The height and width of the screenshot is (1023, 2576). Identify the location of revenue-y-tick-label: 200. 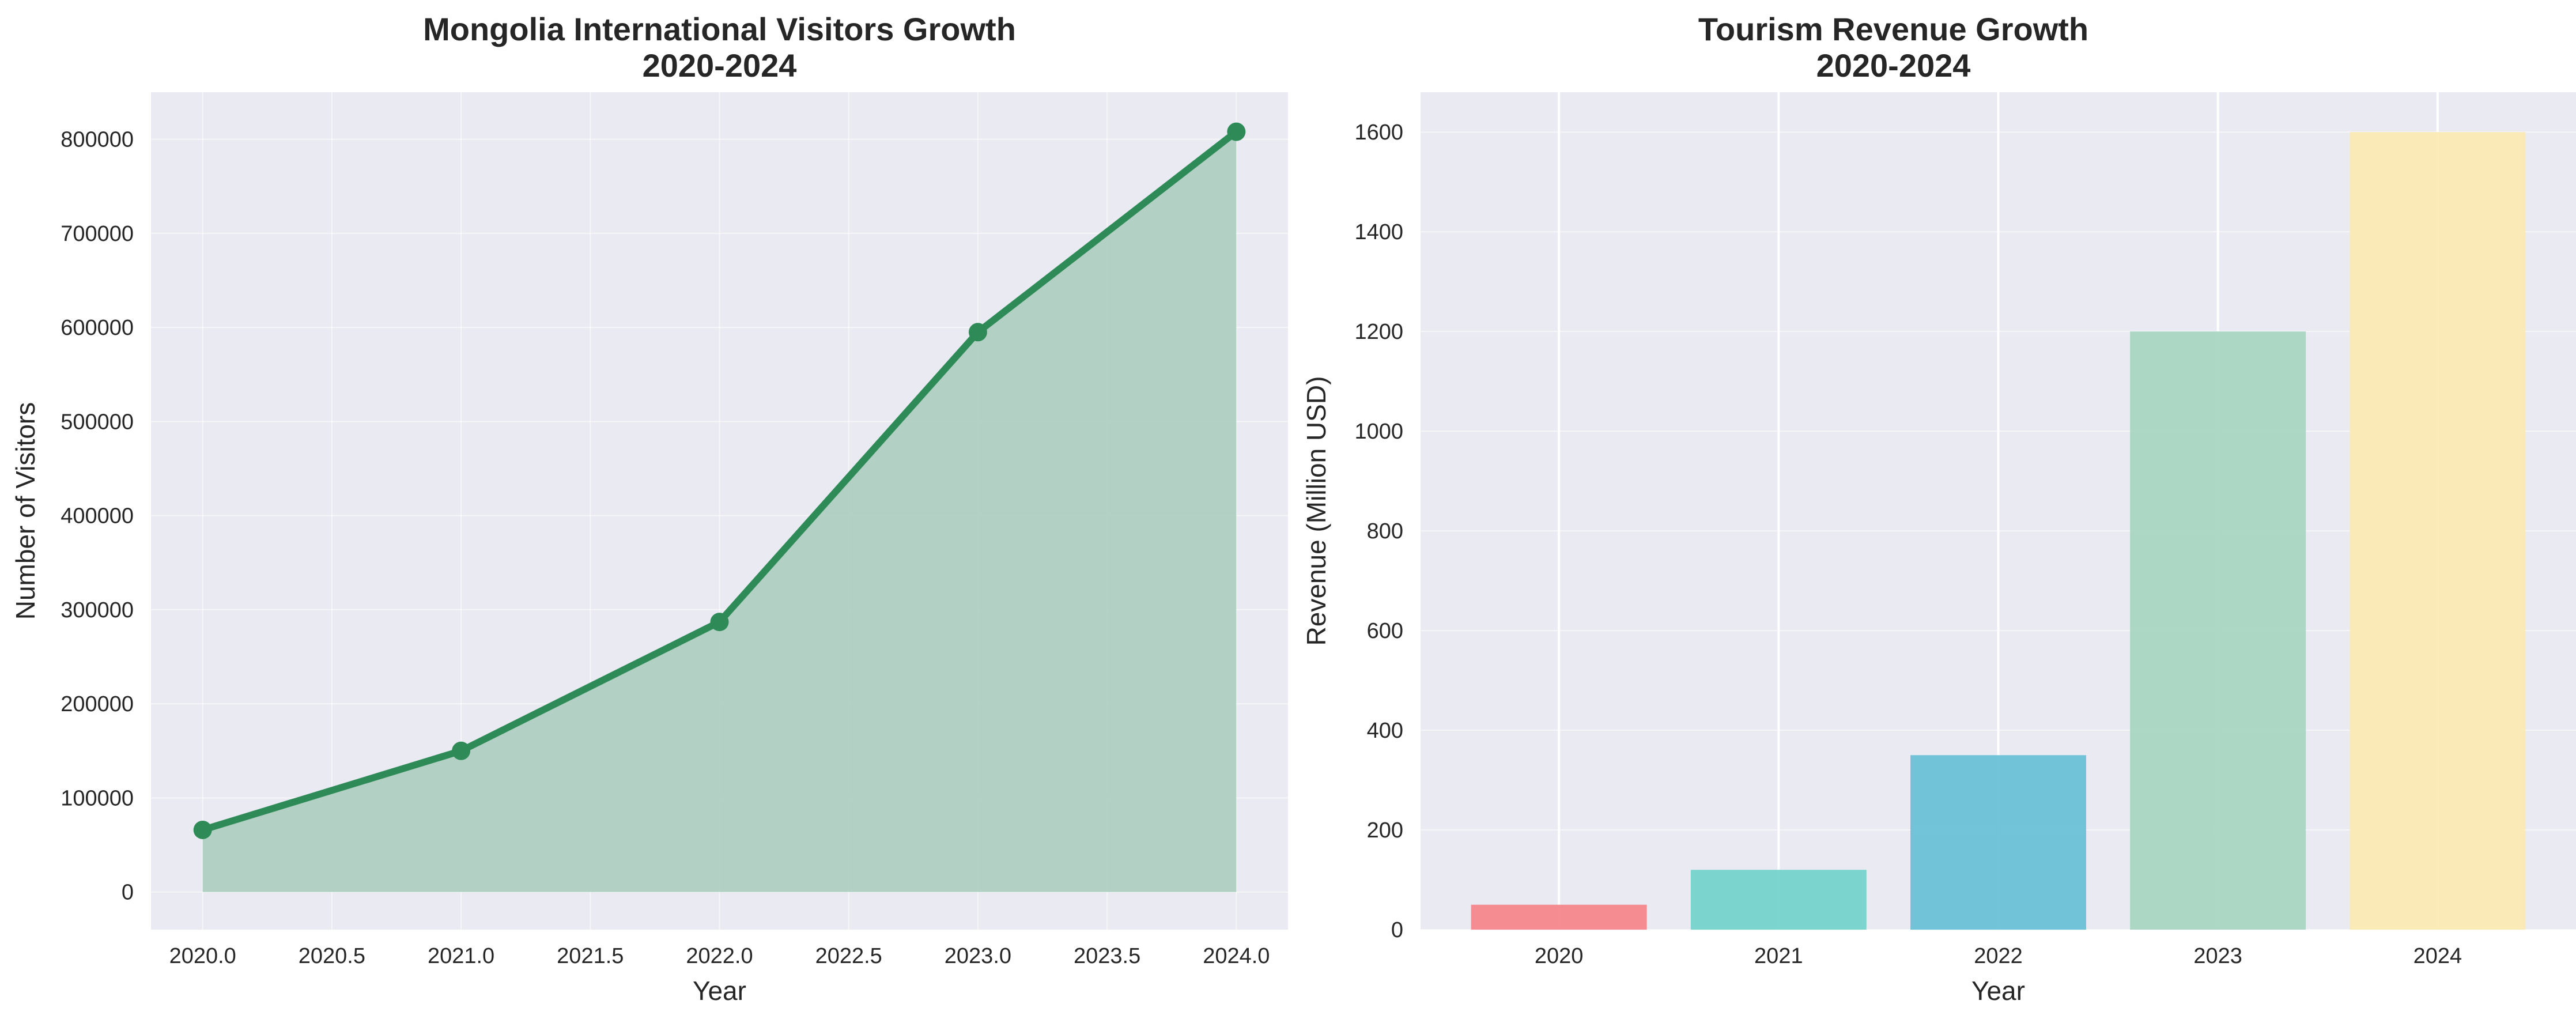
(1385, 831).